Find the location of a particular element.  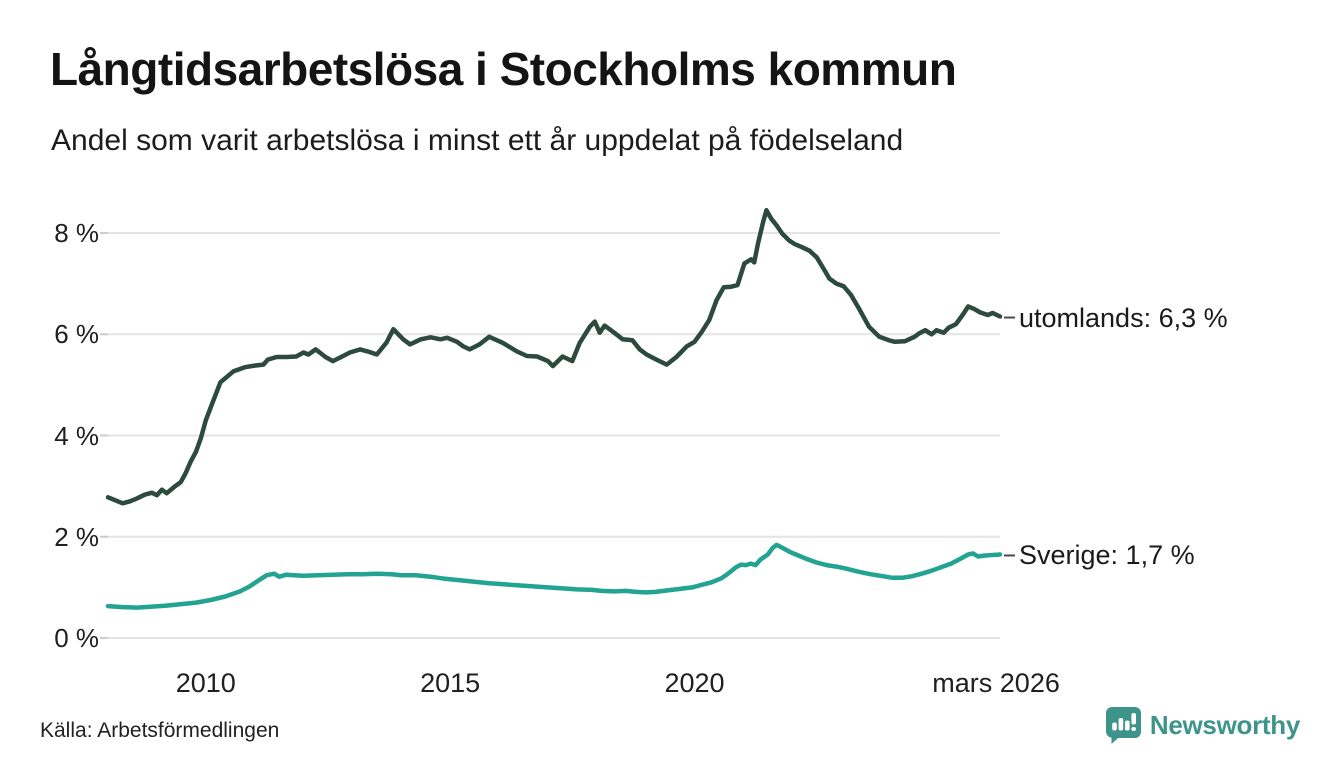

newsworthy-logo: Newsworthy is located at coordinates (1202, 725).